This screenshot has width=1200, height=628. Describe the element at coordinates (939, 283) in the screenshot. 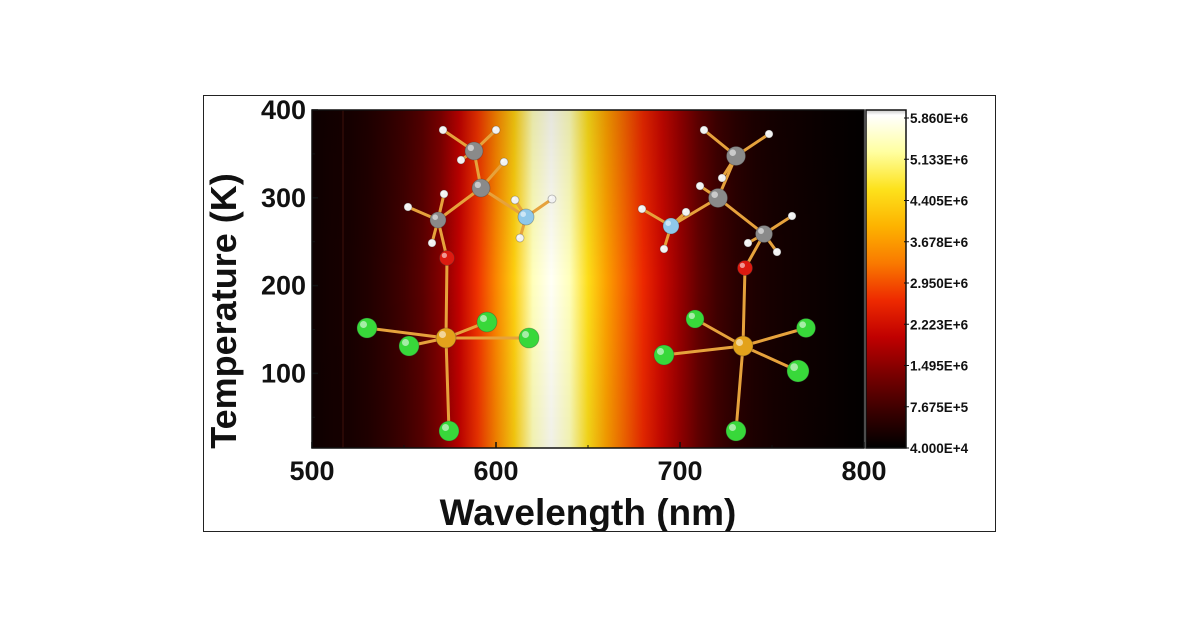

I see `colorbar-label: 2.950E+6` at that location.